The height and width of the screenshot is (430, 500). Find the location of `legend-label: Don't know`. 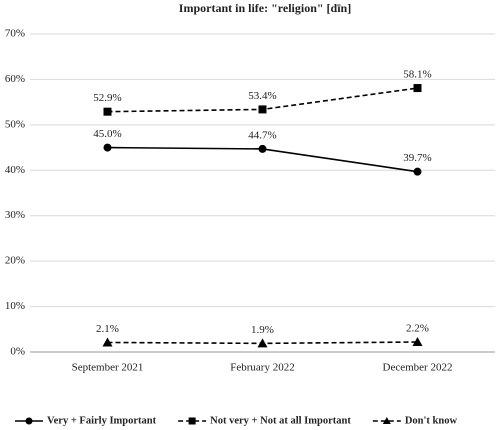

legend-label: Don't know is located at coordinates (431, 420).